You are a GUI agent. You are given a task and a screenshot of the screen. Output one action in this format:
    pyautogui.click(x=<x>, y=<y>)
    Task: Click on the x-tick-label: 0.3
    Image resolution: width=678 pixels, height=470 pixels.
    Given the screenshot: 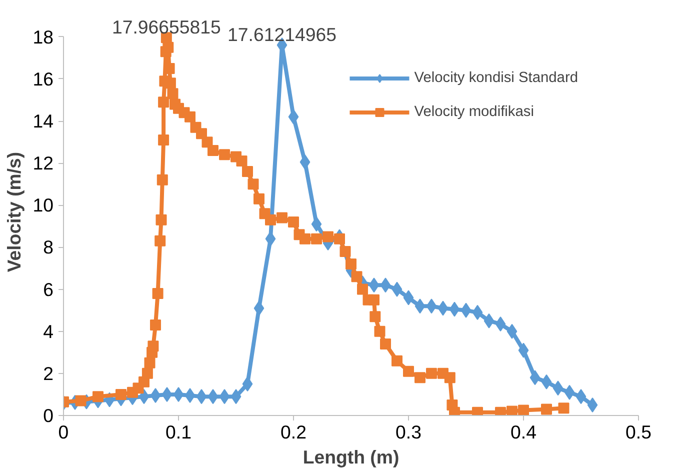 What is the action you would take?
    pyautogui.click(x=409, y=432)
    